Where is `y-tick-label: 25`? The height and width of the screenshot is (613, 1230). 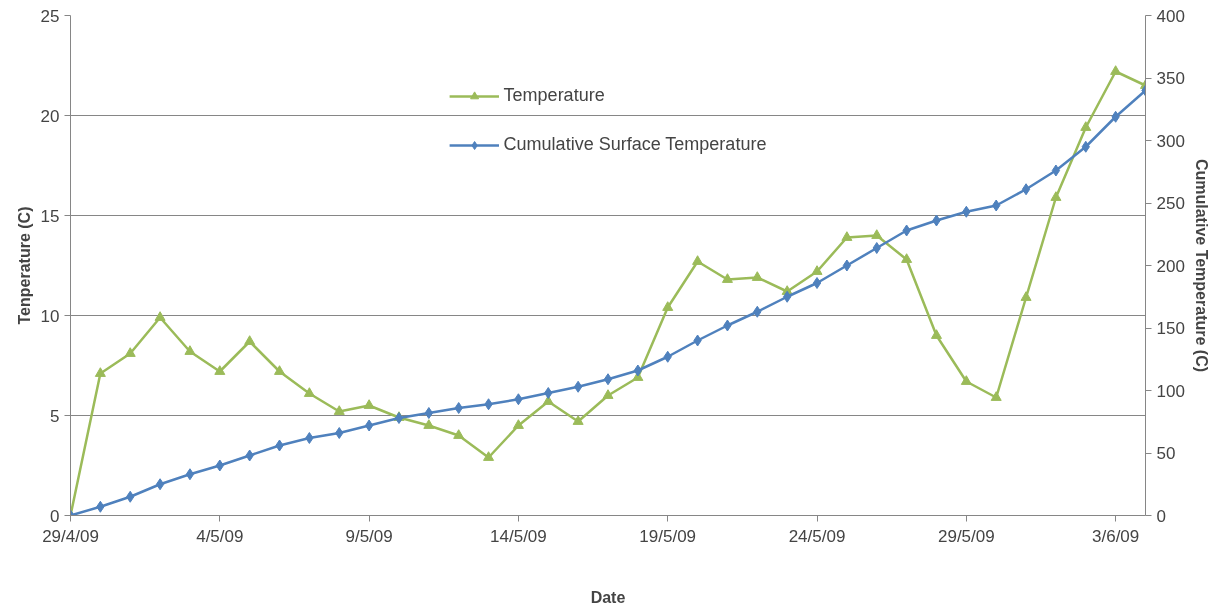
y-tick-label: 25 is located at coordinates (50, 16).